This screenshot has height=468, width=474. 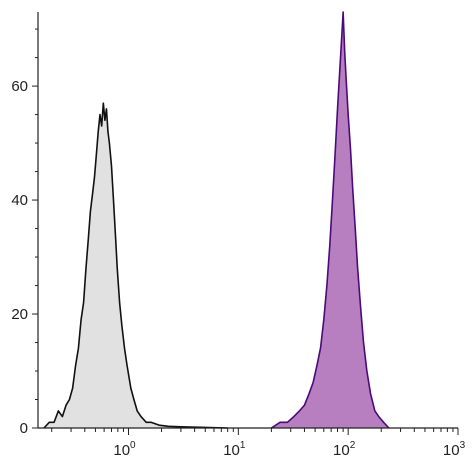 What do you see at coordinates (19, 200) in the screenshot?
I see `y-tick-label: 40` at bounding box center [19, 200].